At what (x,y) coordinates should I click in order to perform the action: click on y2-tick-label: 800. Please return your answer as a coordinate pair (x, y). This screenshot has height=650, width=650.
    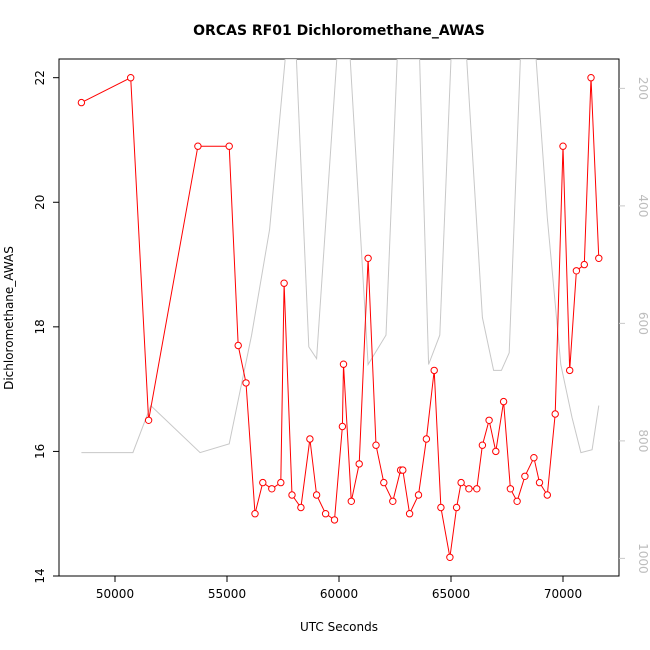
    Looking at the image, I should click on (643, 440).